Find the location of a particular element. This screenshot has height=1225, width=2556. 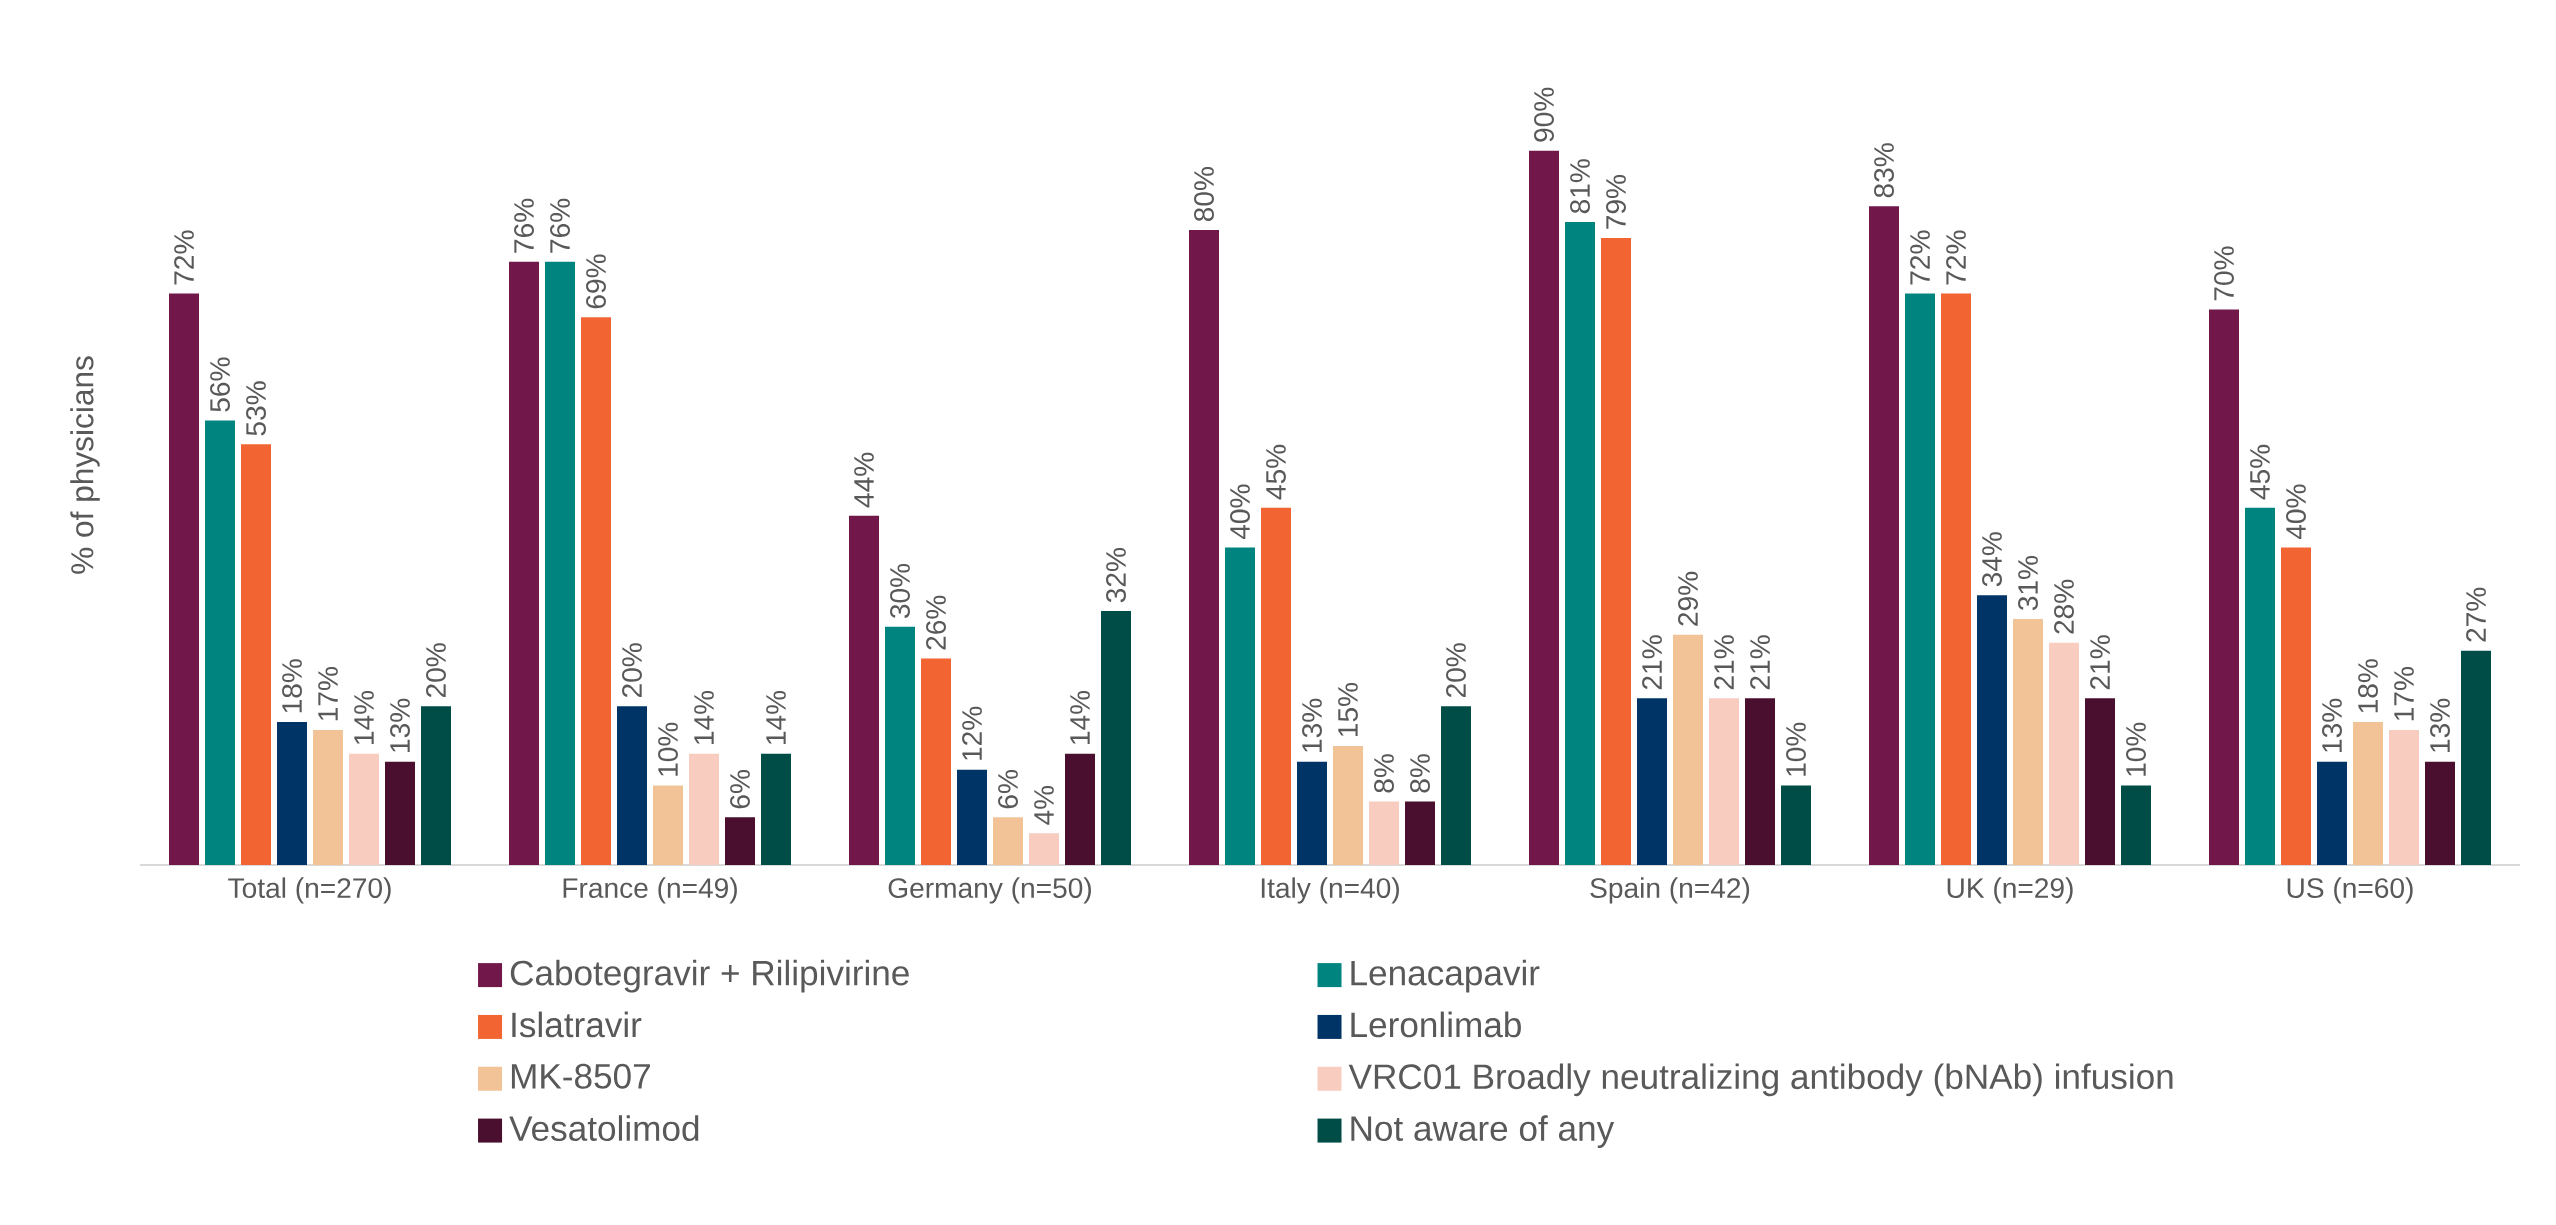

data-label: 30% is located at coordinates (900, 591).